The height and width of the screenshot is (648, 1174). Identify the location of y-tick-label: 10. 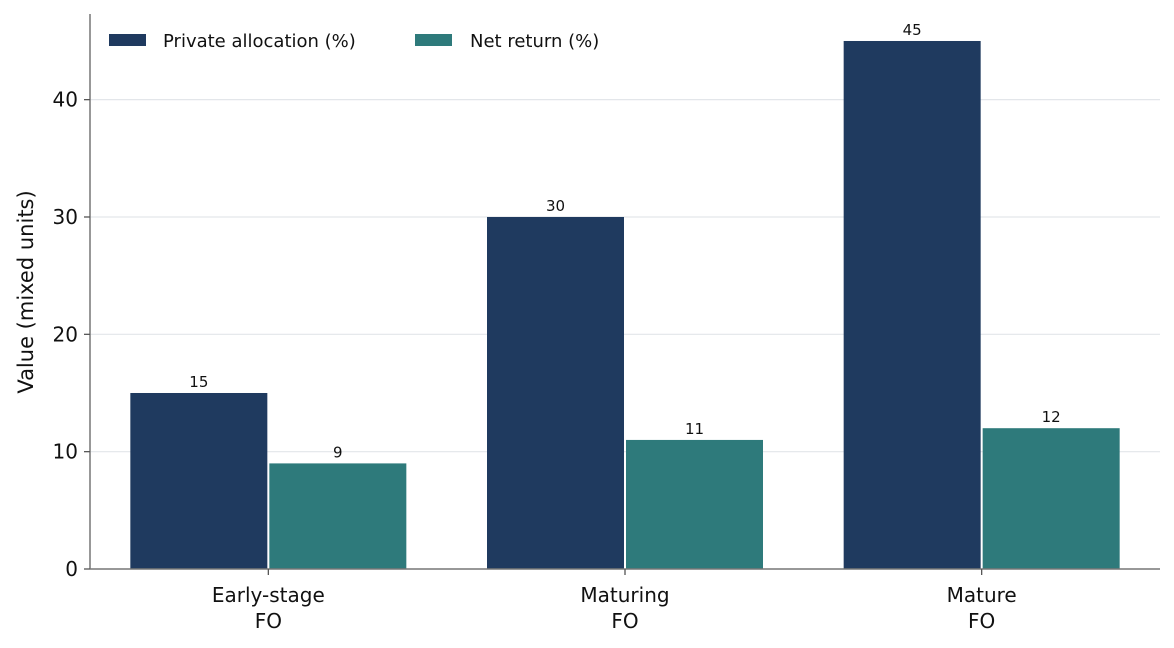
(65, 452).